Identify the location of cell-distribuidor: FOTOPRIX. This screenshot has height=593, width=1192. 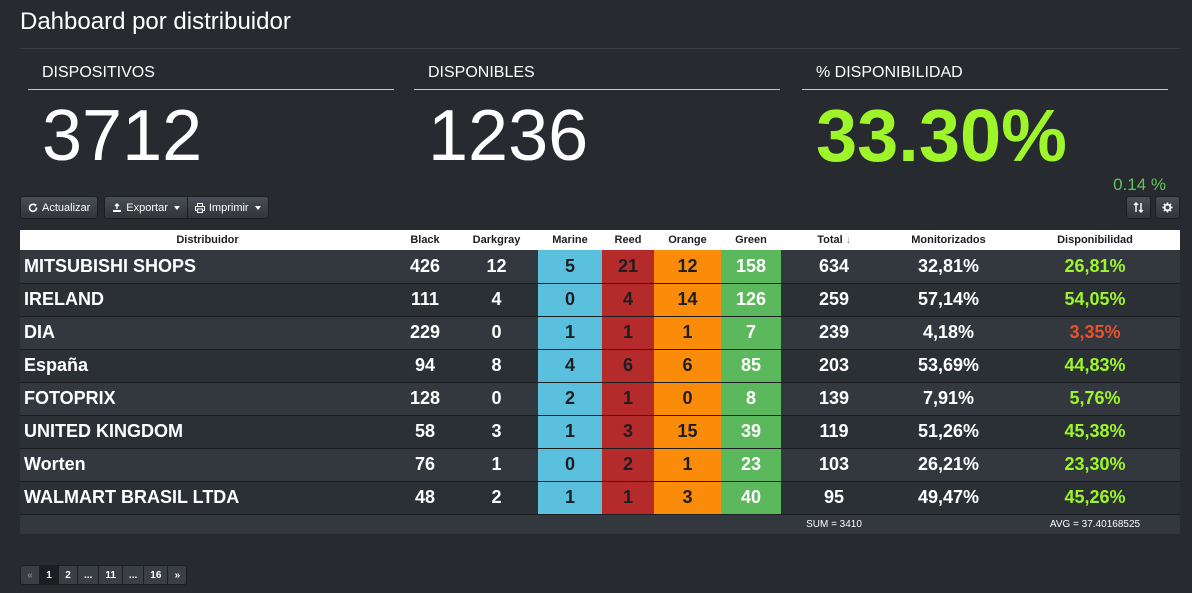
(207, 398).